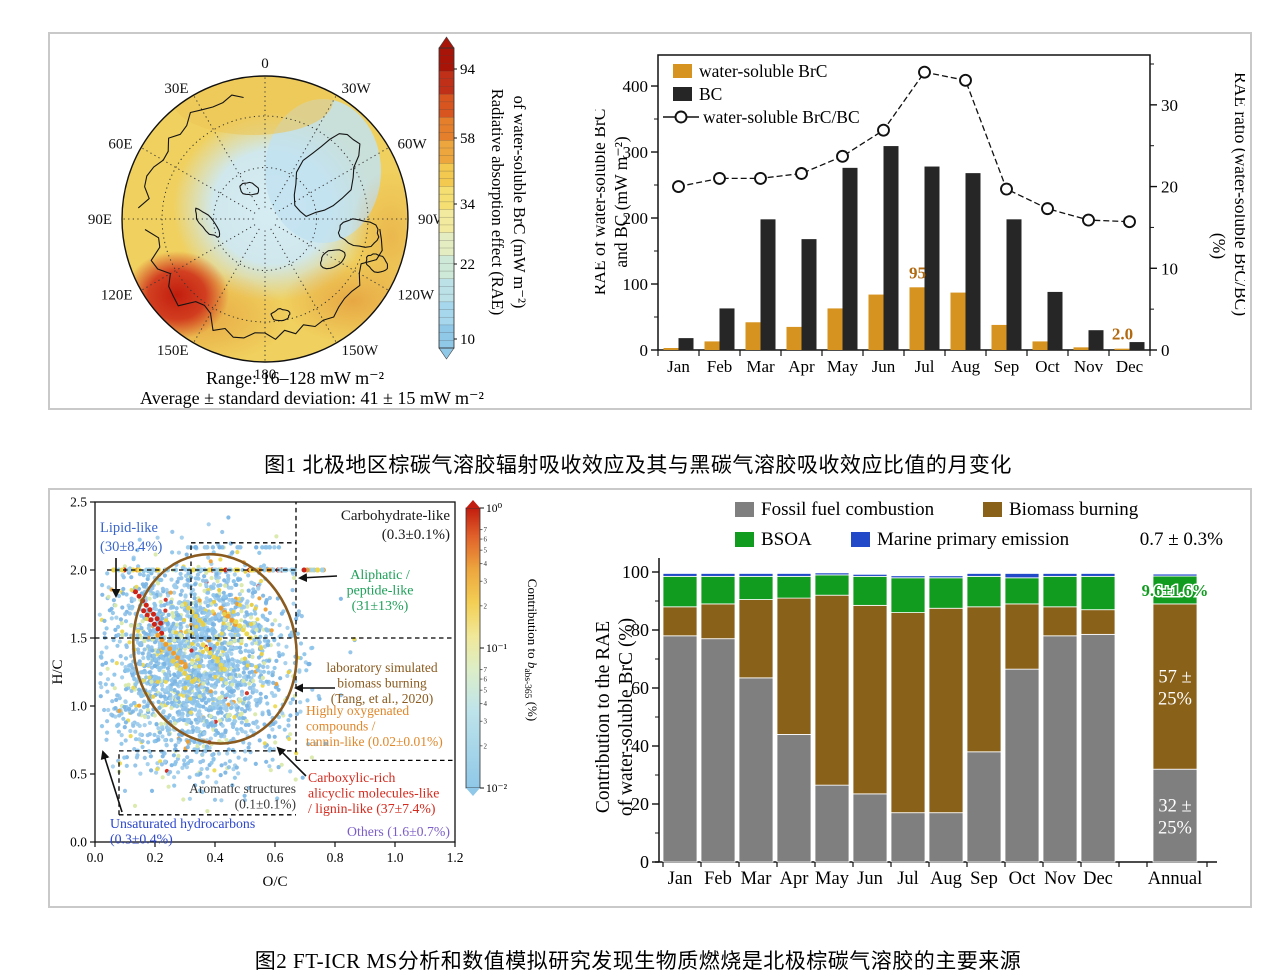 The height and width of the screenshot is (975, 1276). What do you see at coordinates (182, 823) in the screenshot?
I see `svg-text: Unsaturated hydrocarbons` at bounding box center [182, 823].